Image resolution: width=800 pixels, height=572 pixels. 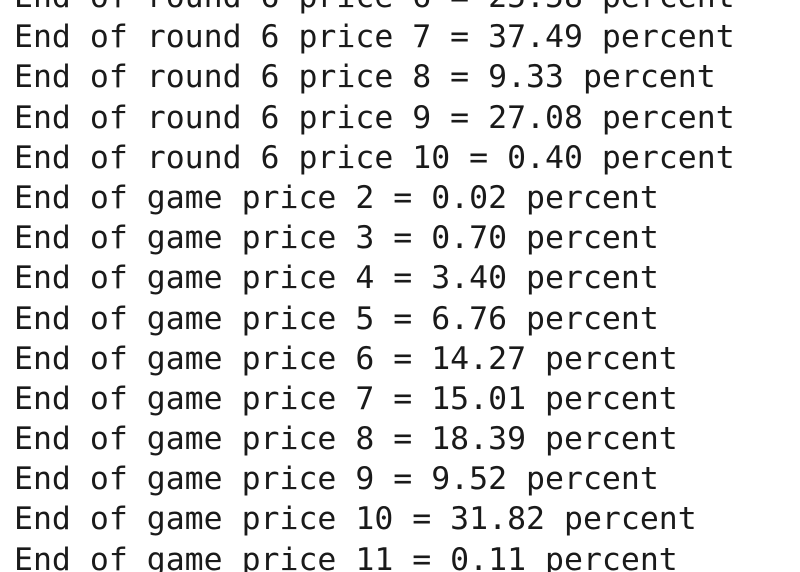 I want to click on output-line: End of round 6 price 8 = 9.33 percent, so click(x=365, y=77).